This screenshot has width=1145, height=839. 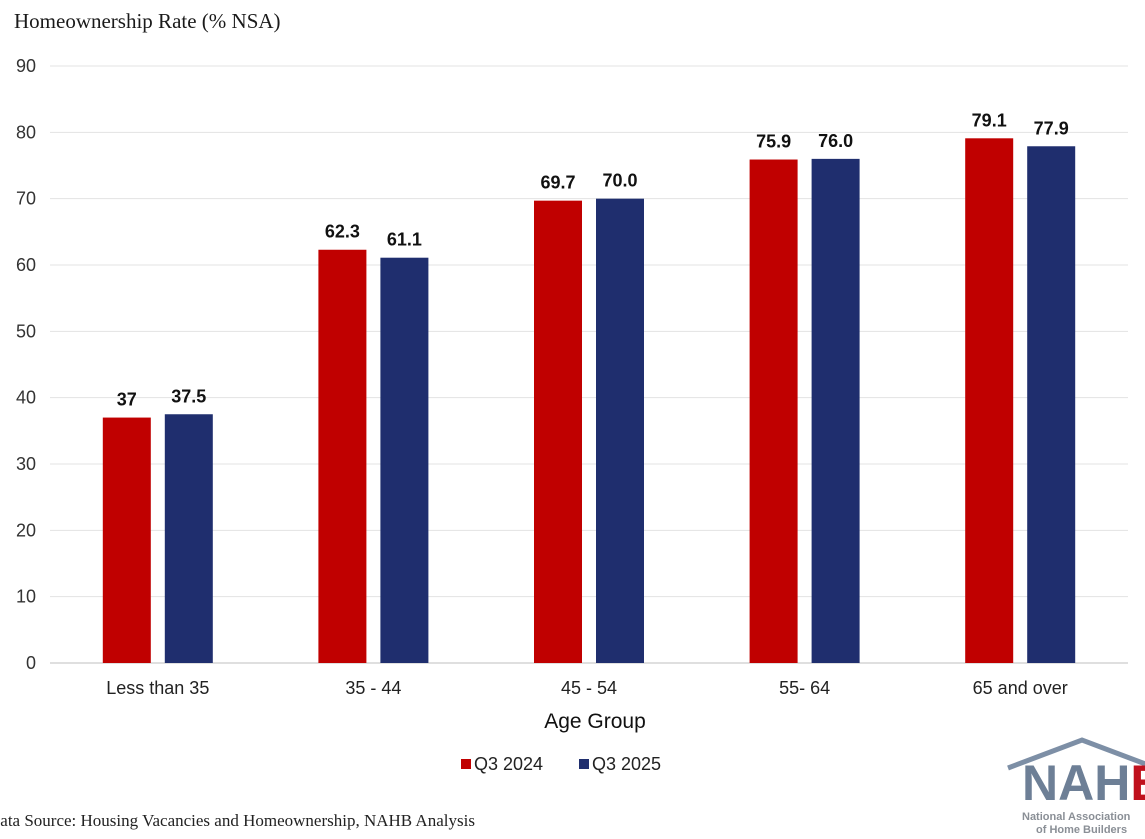 I want to click on logo-text-b: B, so click(x=1137, y=783).